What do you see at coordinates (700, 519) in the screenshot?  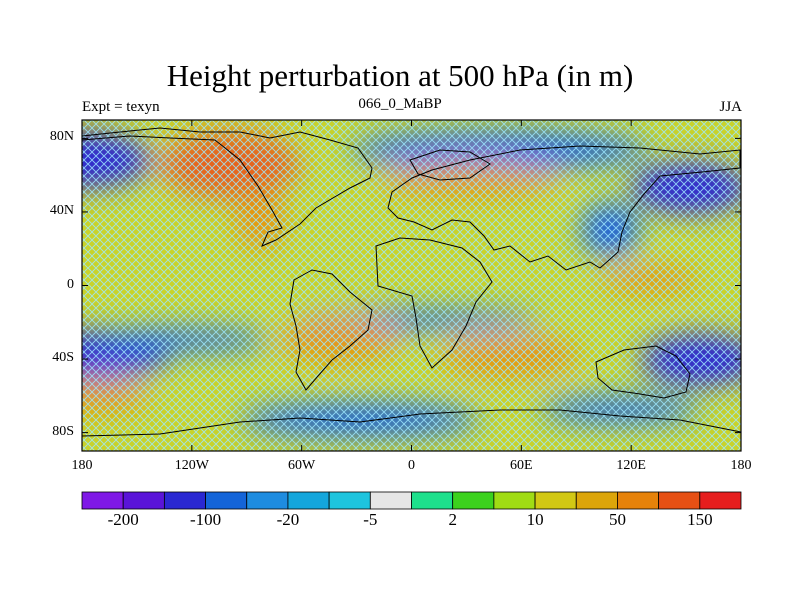 I see `colorbar-label: 150` at bounding box center [700, 519].